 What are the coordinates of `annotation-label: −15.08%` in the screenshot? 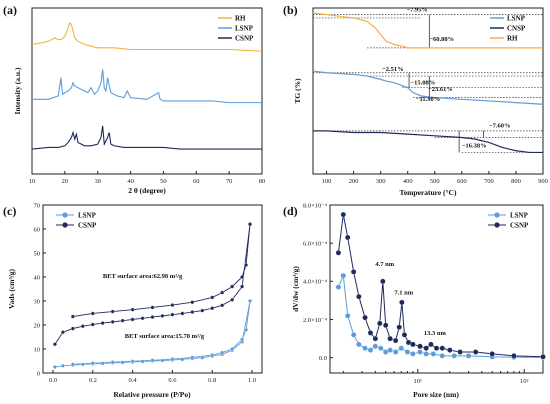 It's located at (422, 82).